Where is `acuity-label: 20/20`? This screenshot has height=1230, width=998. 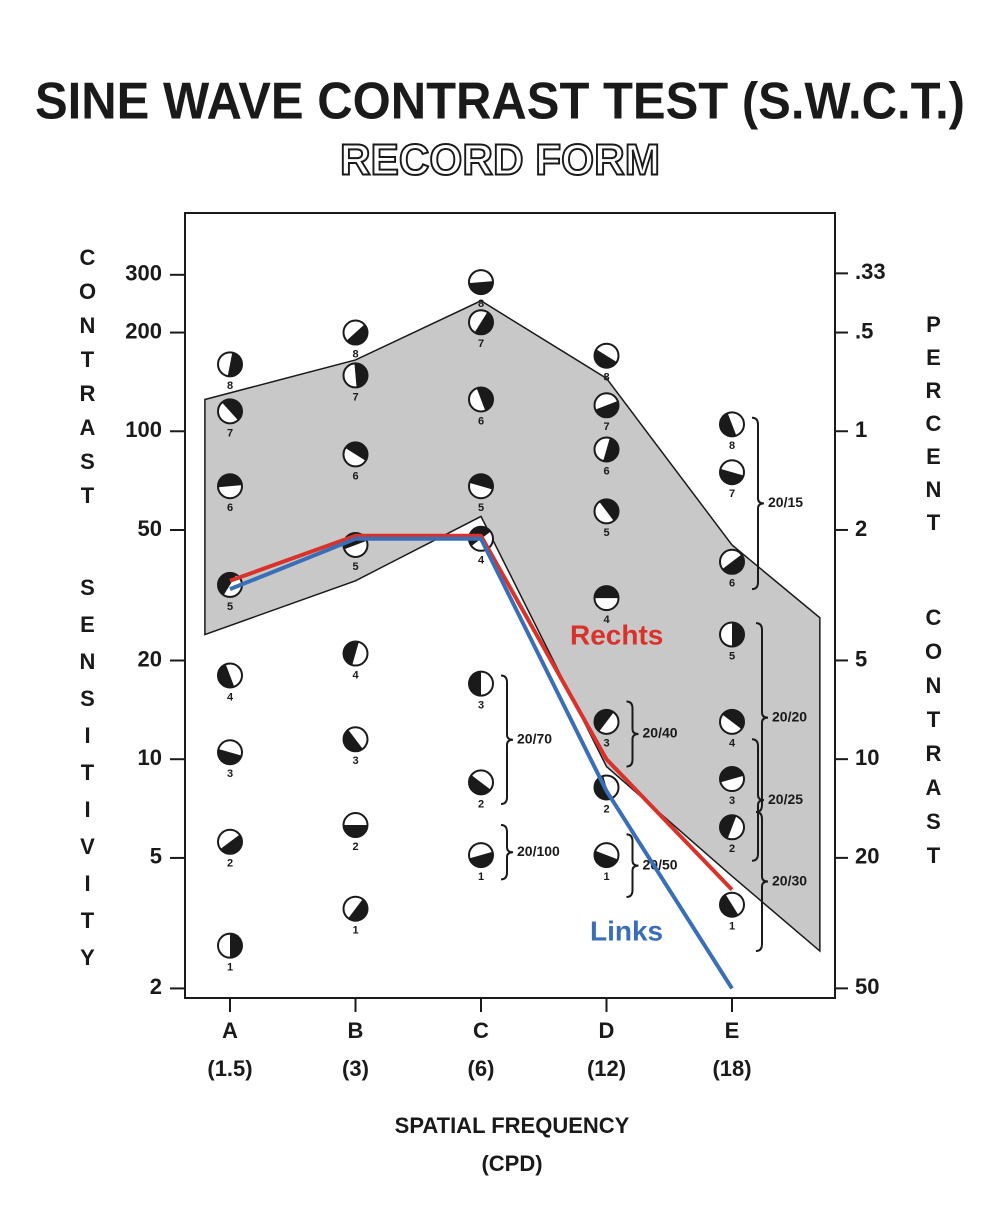
acuity-label: 20/20 is located at coordinates (789, 716).